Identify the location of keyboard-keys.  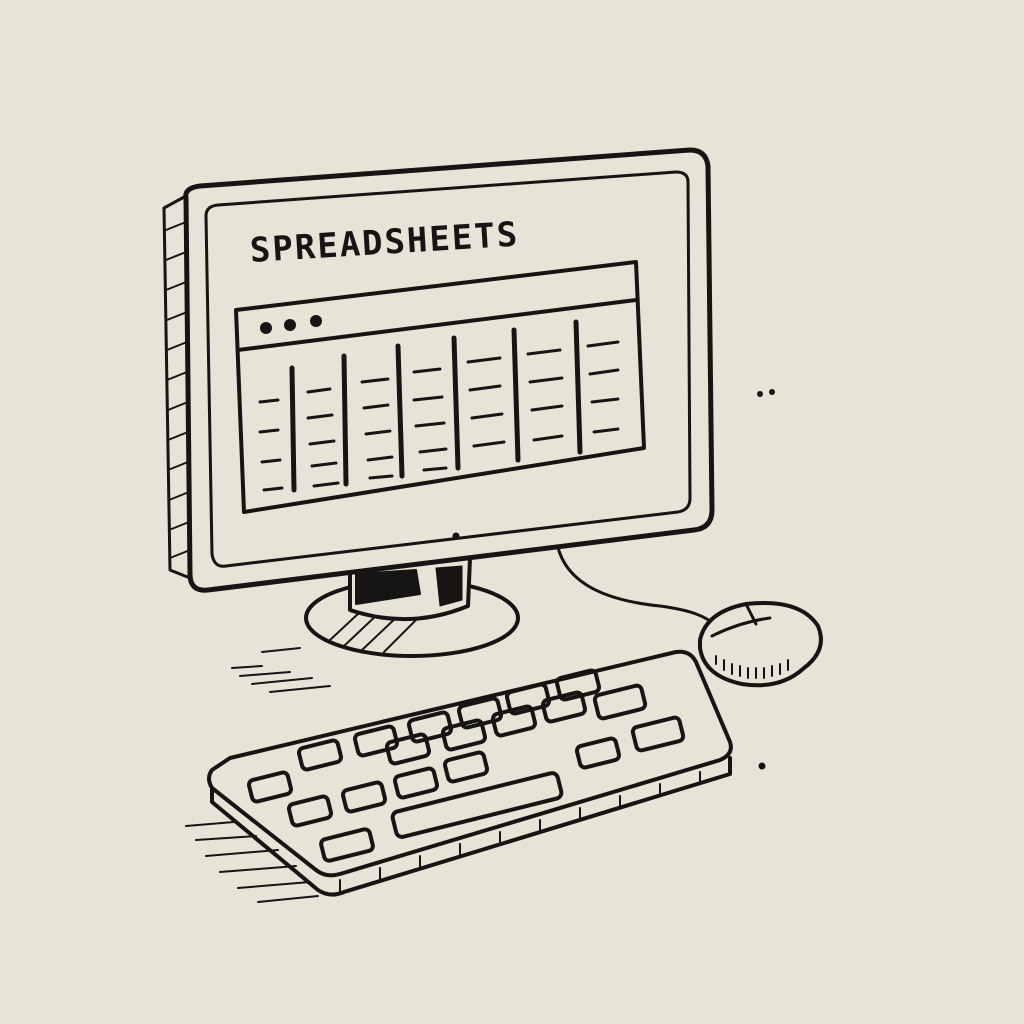
(466, 765).